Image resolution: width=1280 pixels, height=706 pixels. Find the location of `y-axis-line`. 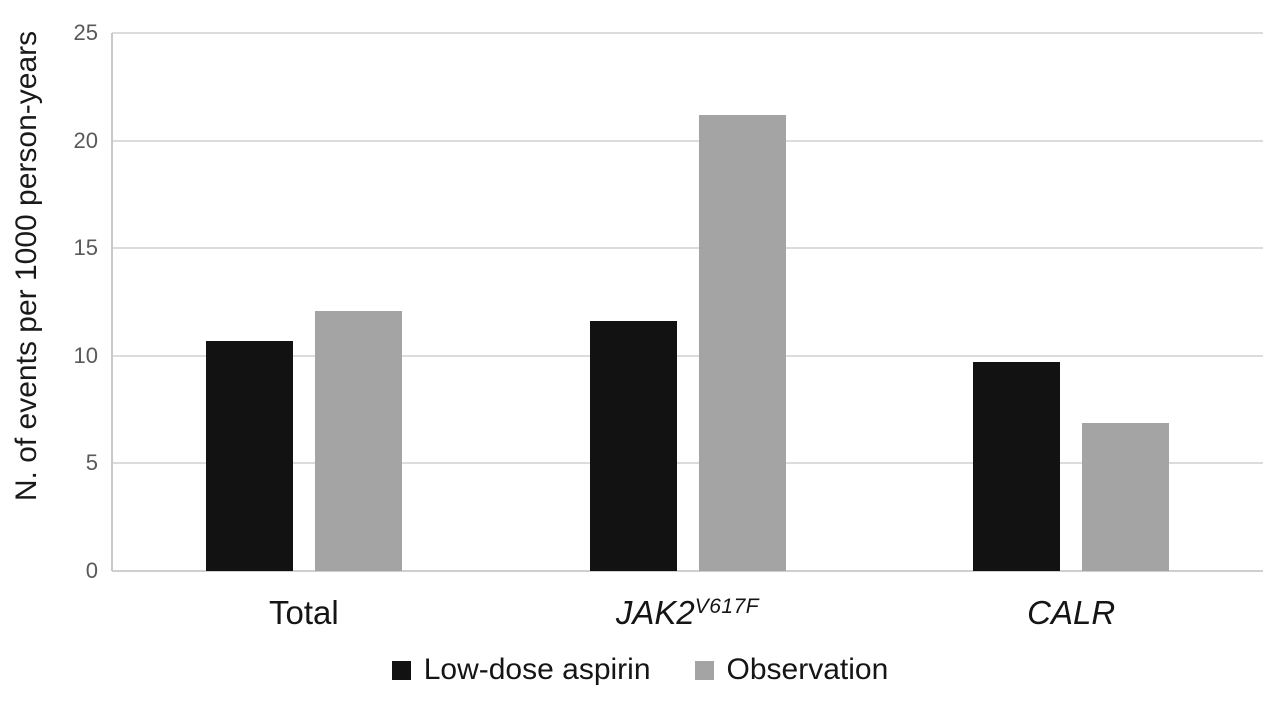

y-axis-line is located at coordinates (112, 302).